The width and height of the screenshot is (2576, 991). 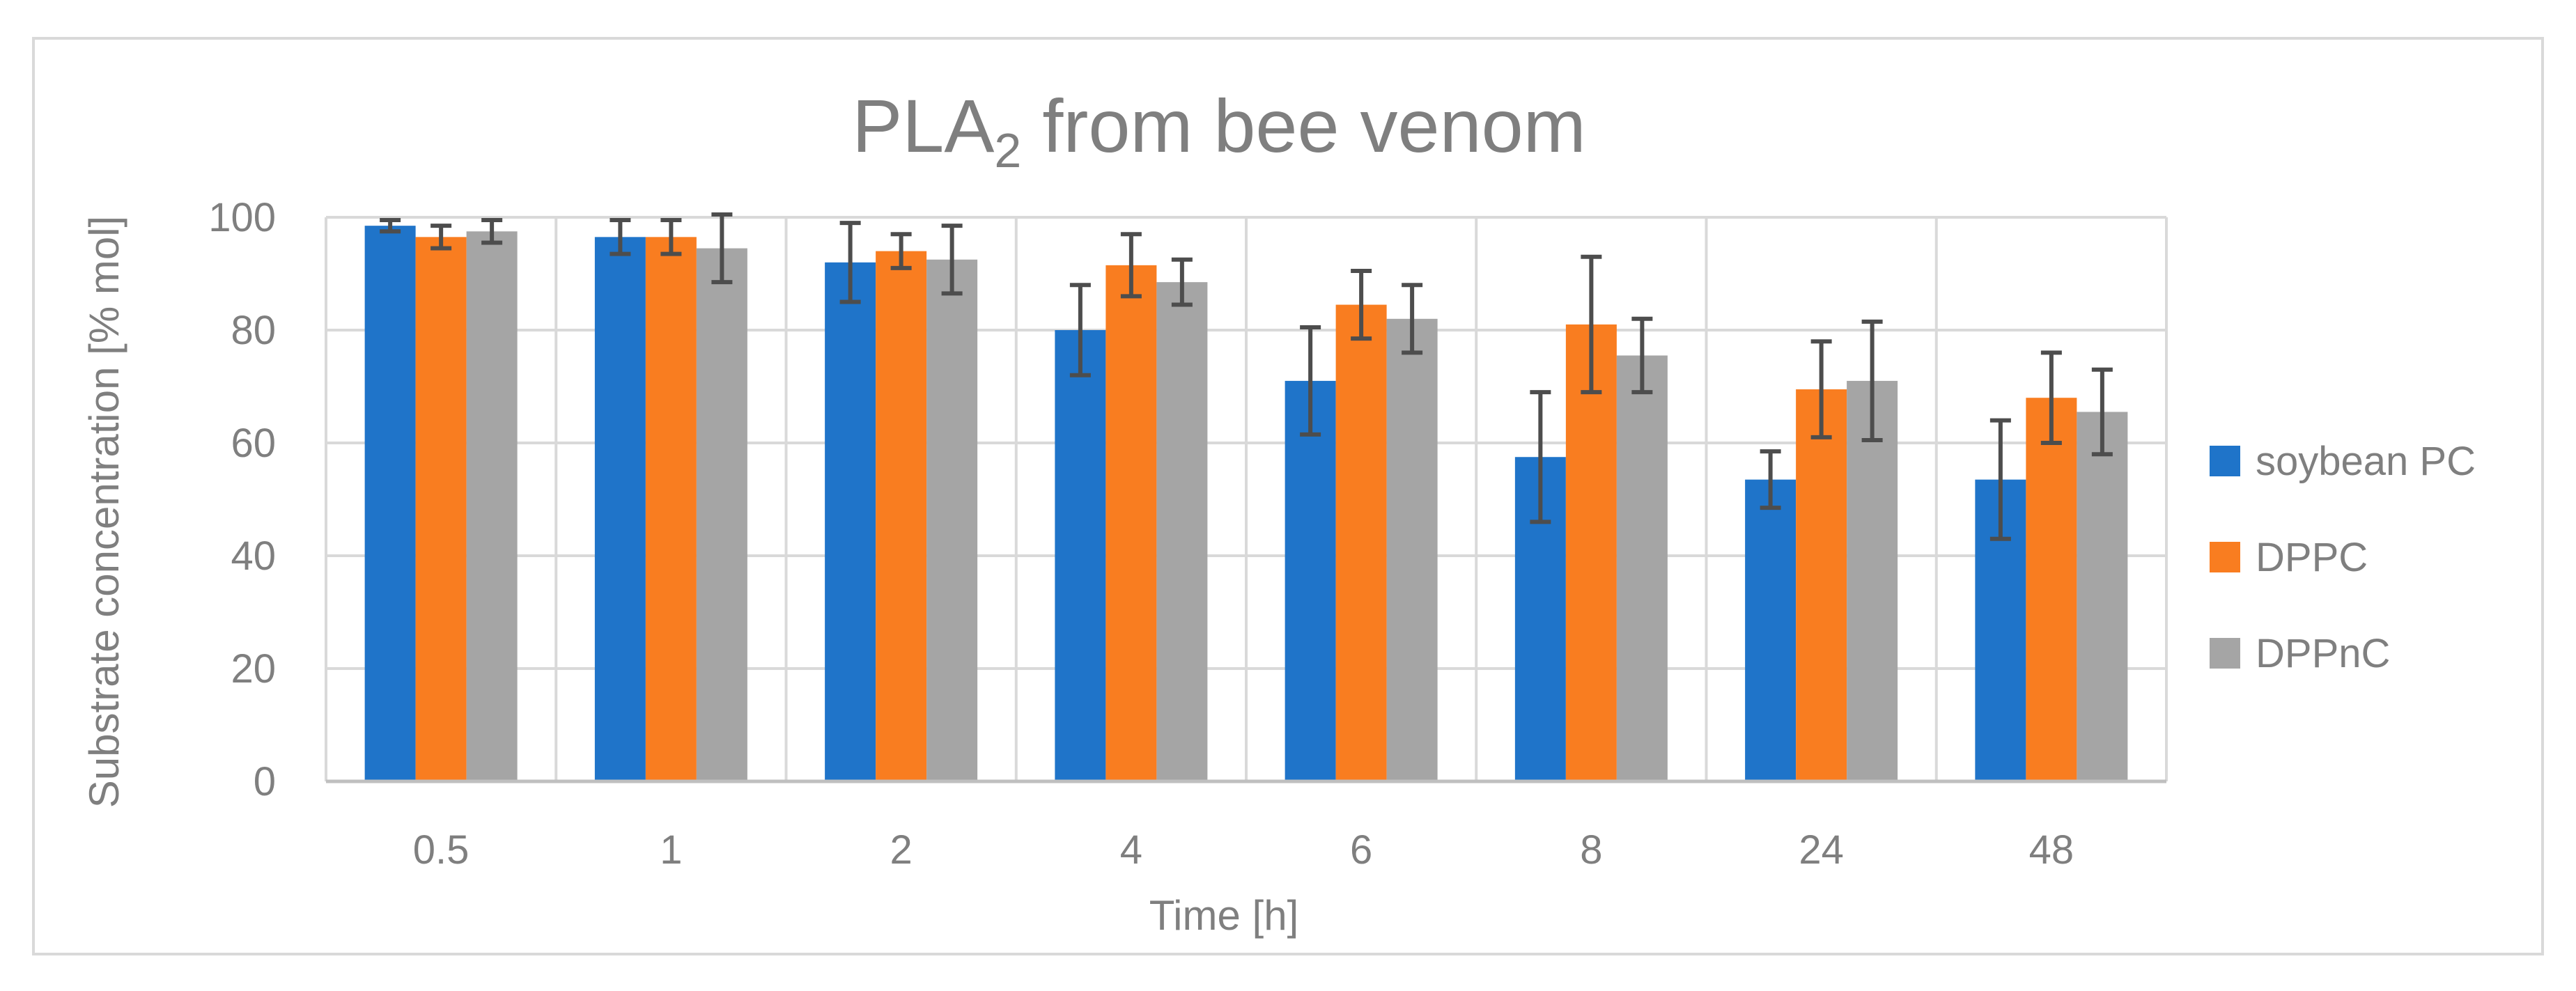 I want to click on x-tick-label: 0.5, so click(x=441, y=850).